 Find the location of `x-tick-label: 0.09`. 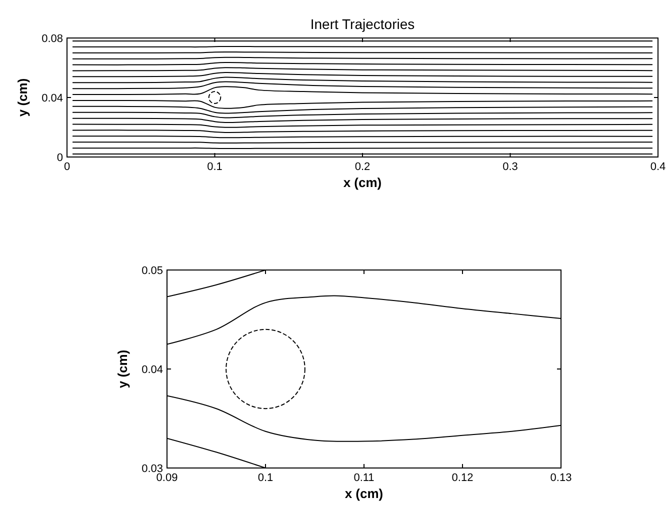

x-tick-label: 0.09 is located at coordinates (167, 478).